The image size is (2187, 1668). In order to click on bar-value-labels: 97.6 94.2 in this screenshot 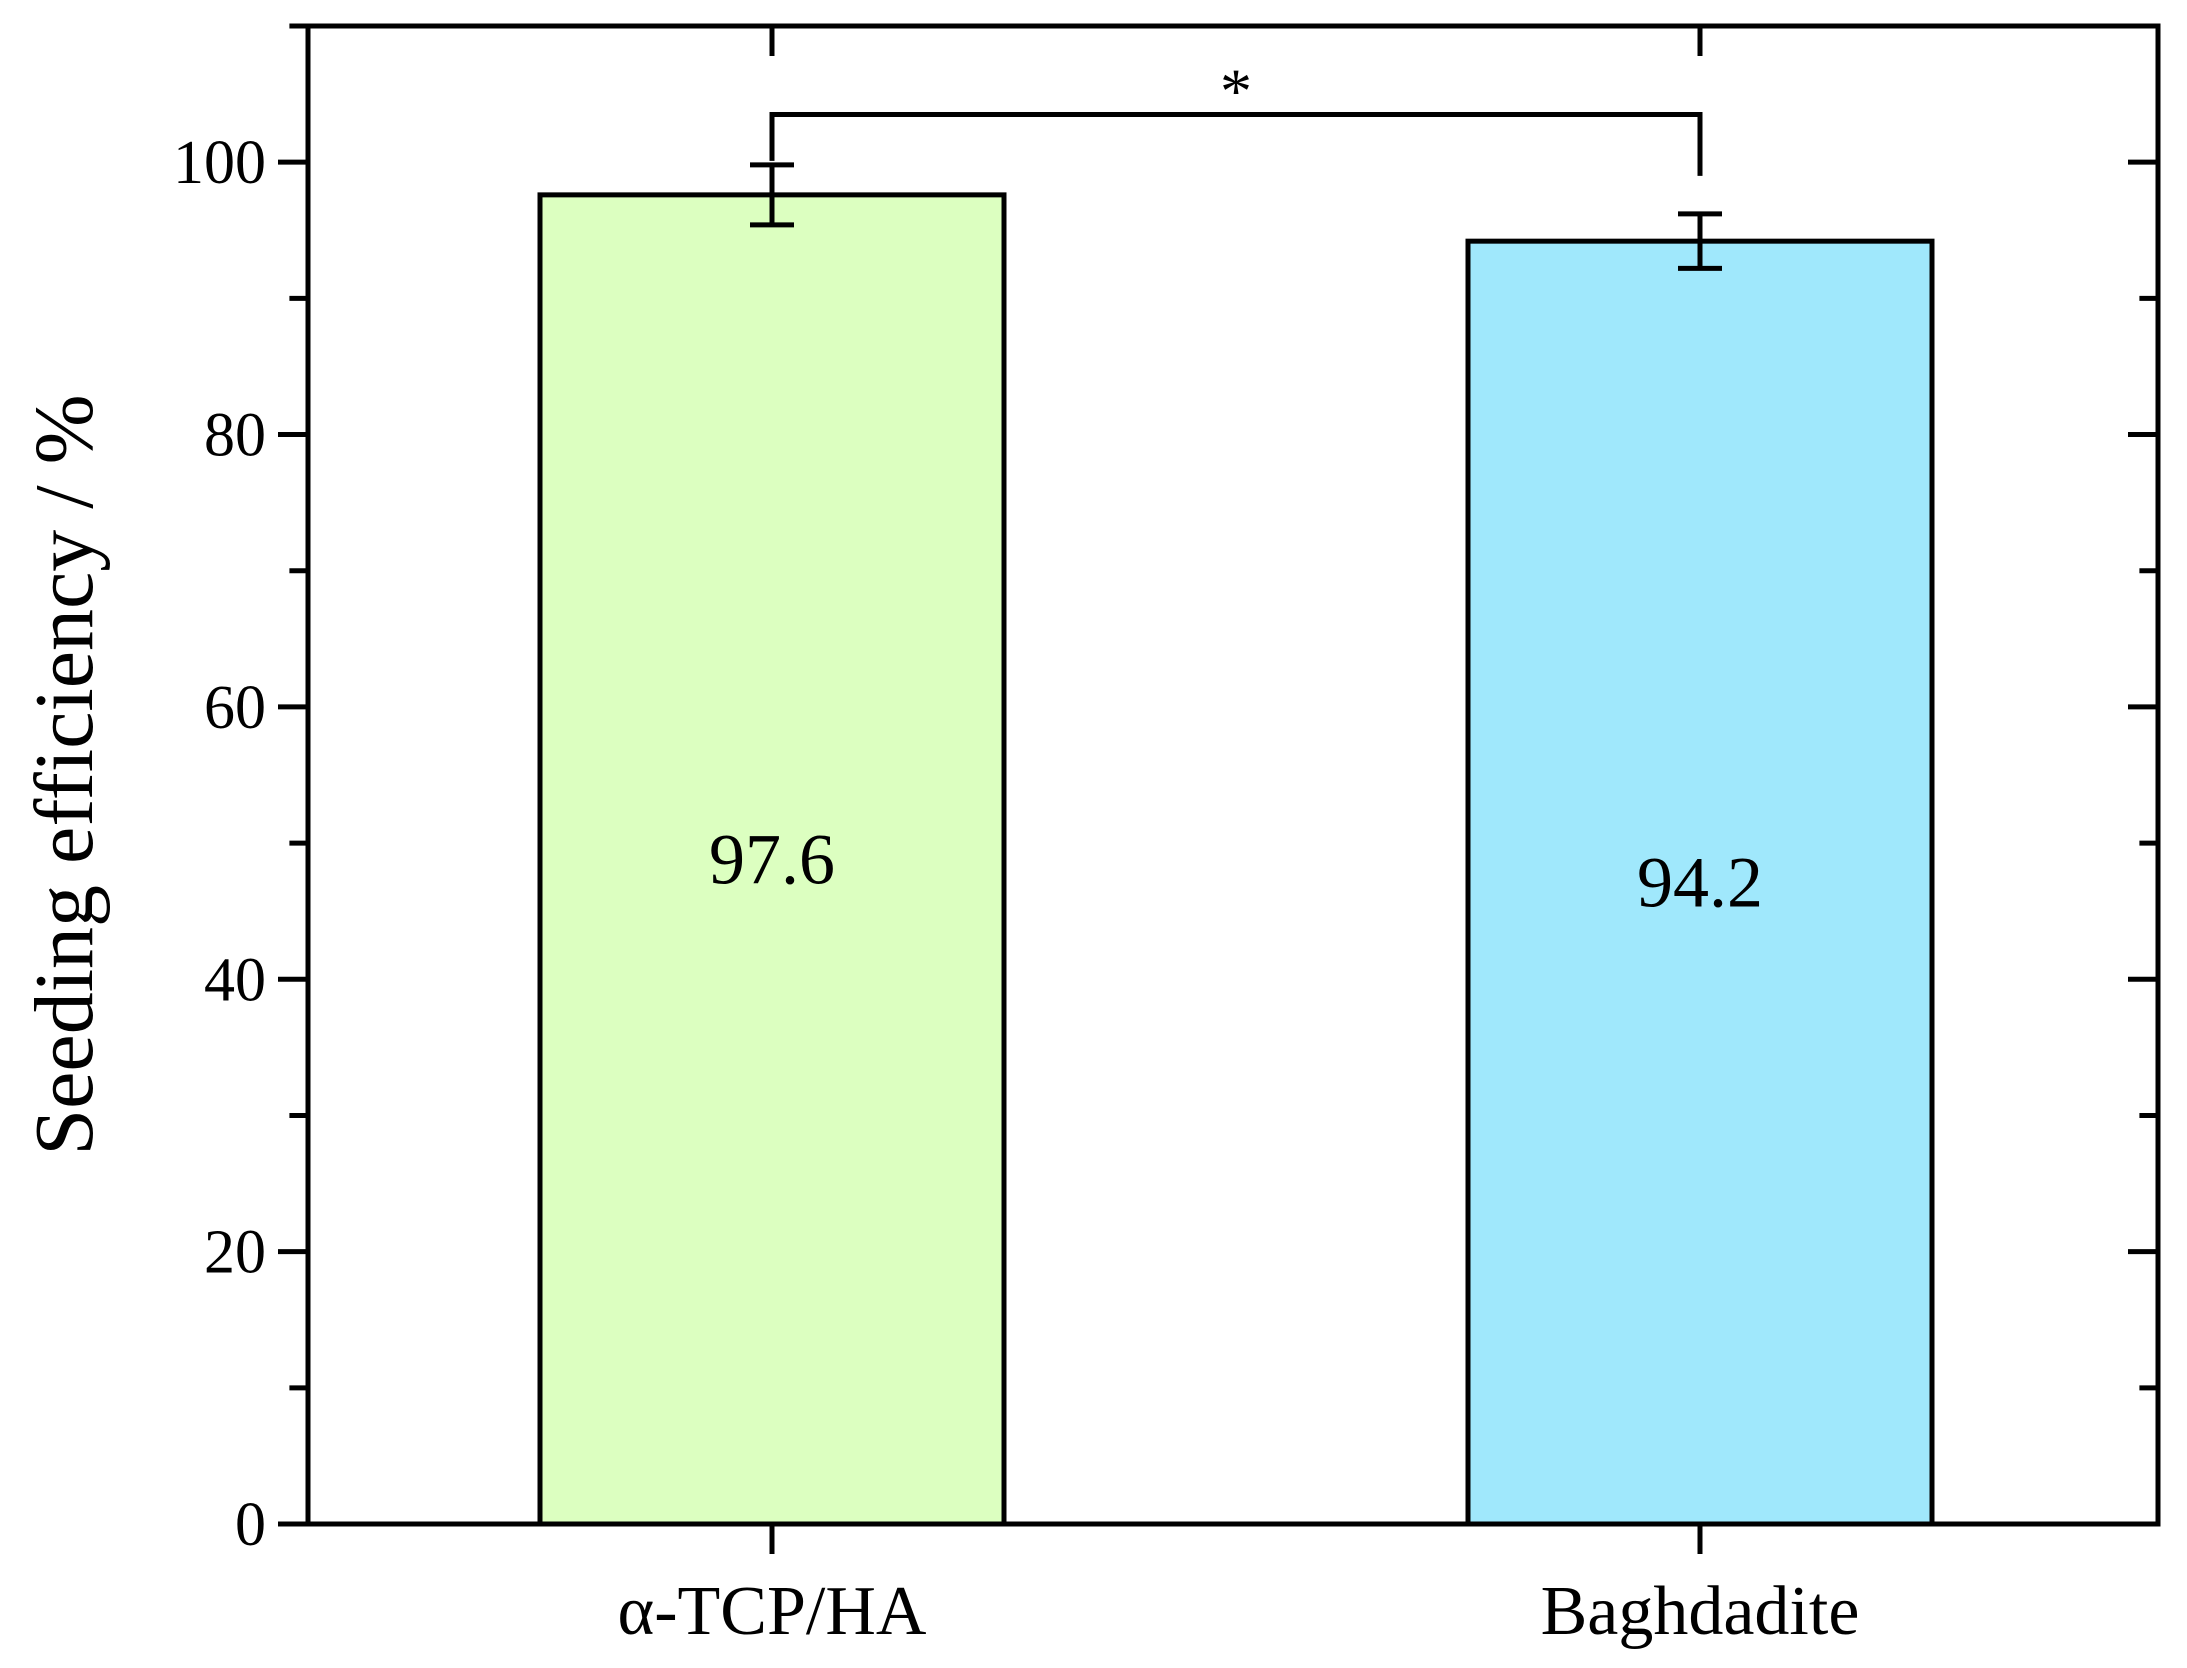, I will do `click(1236, 870)`.